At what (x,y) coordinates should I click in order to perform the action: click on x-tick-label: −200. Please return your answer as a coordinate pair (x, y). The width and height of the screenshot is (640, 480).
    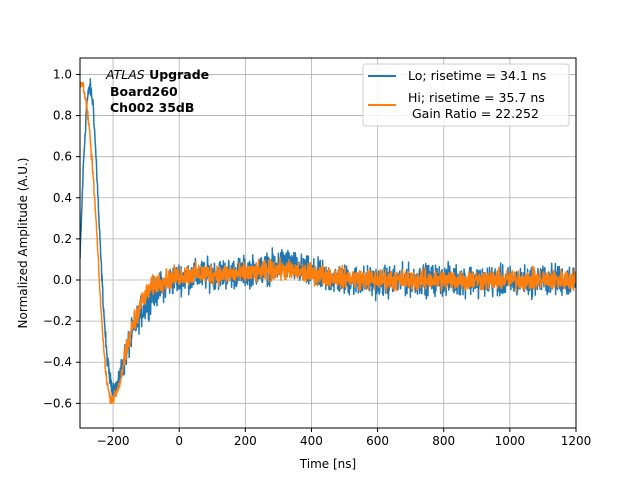
    Looking at the image, I should click on (113, 441).